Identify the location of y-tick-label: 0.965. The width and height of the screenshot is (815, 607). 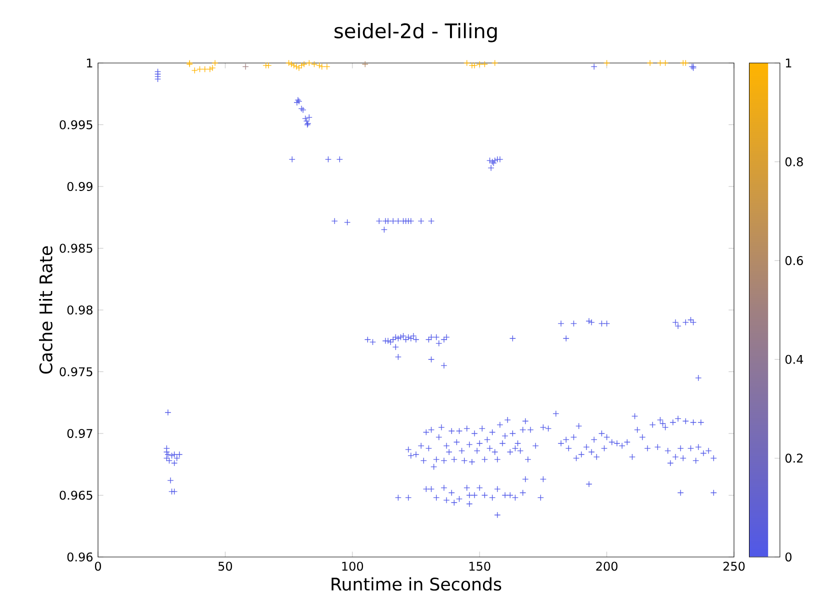
(76, 495).